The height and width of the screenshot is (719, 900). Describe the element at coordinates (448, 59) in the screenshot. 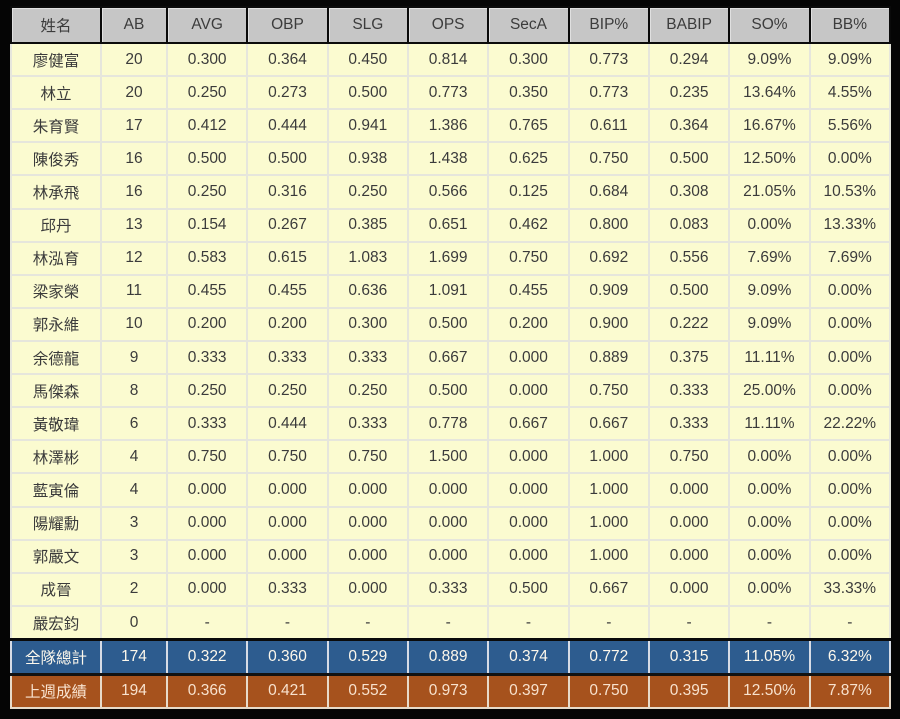

I see `stat-cell-ops: 0.814` at that location.